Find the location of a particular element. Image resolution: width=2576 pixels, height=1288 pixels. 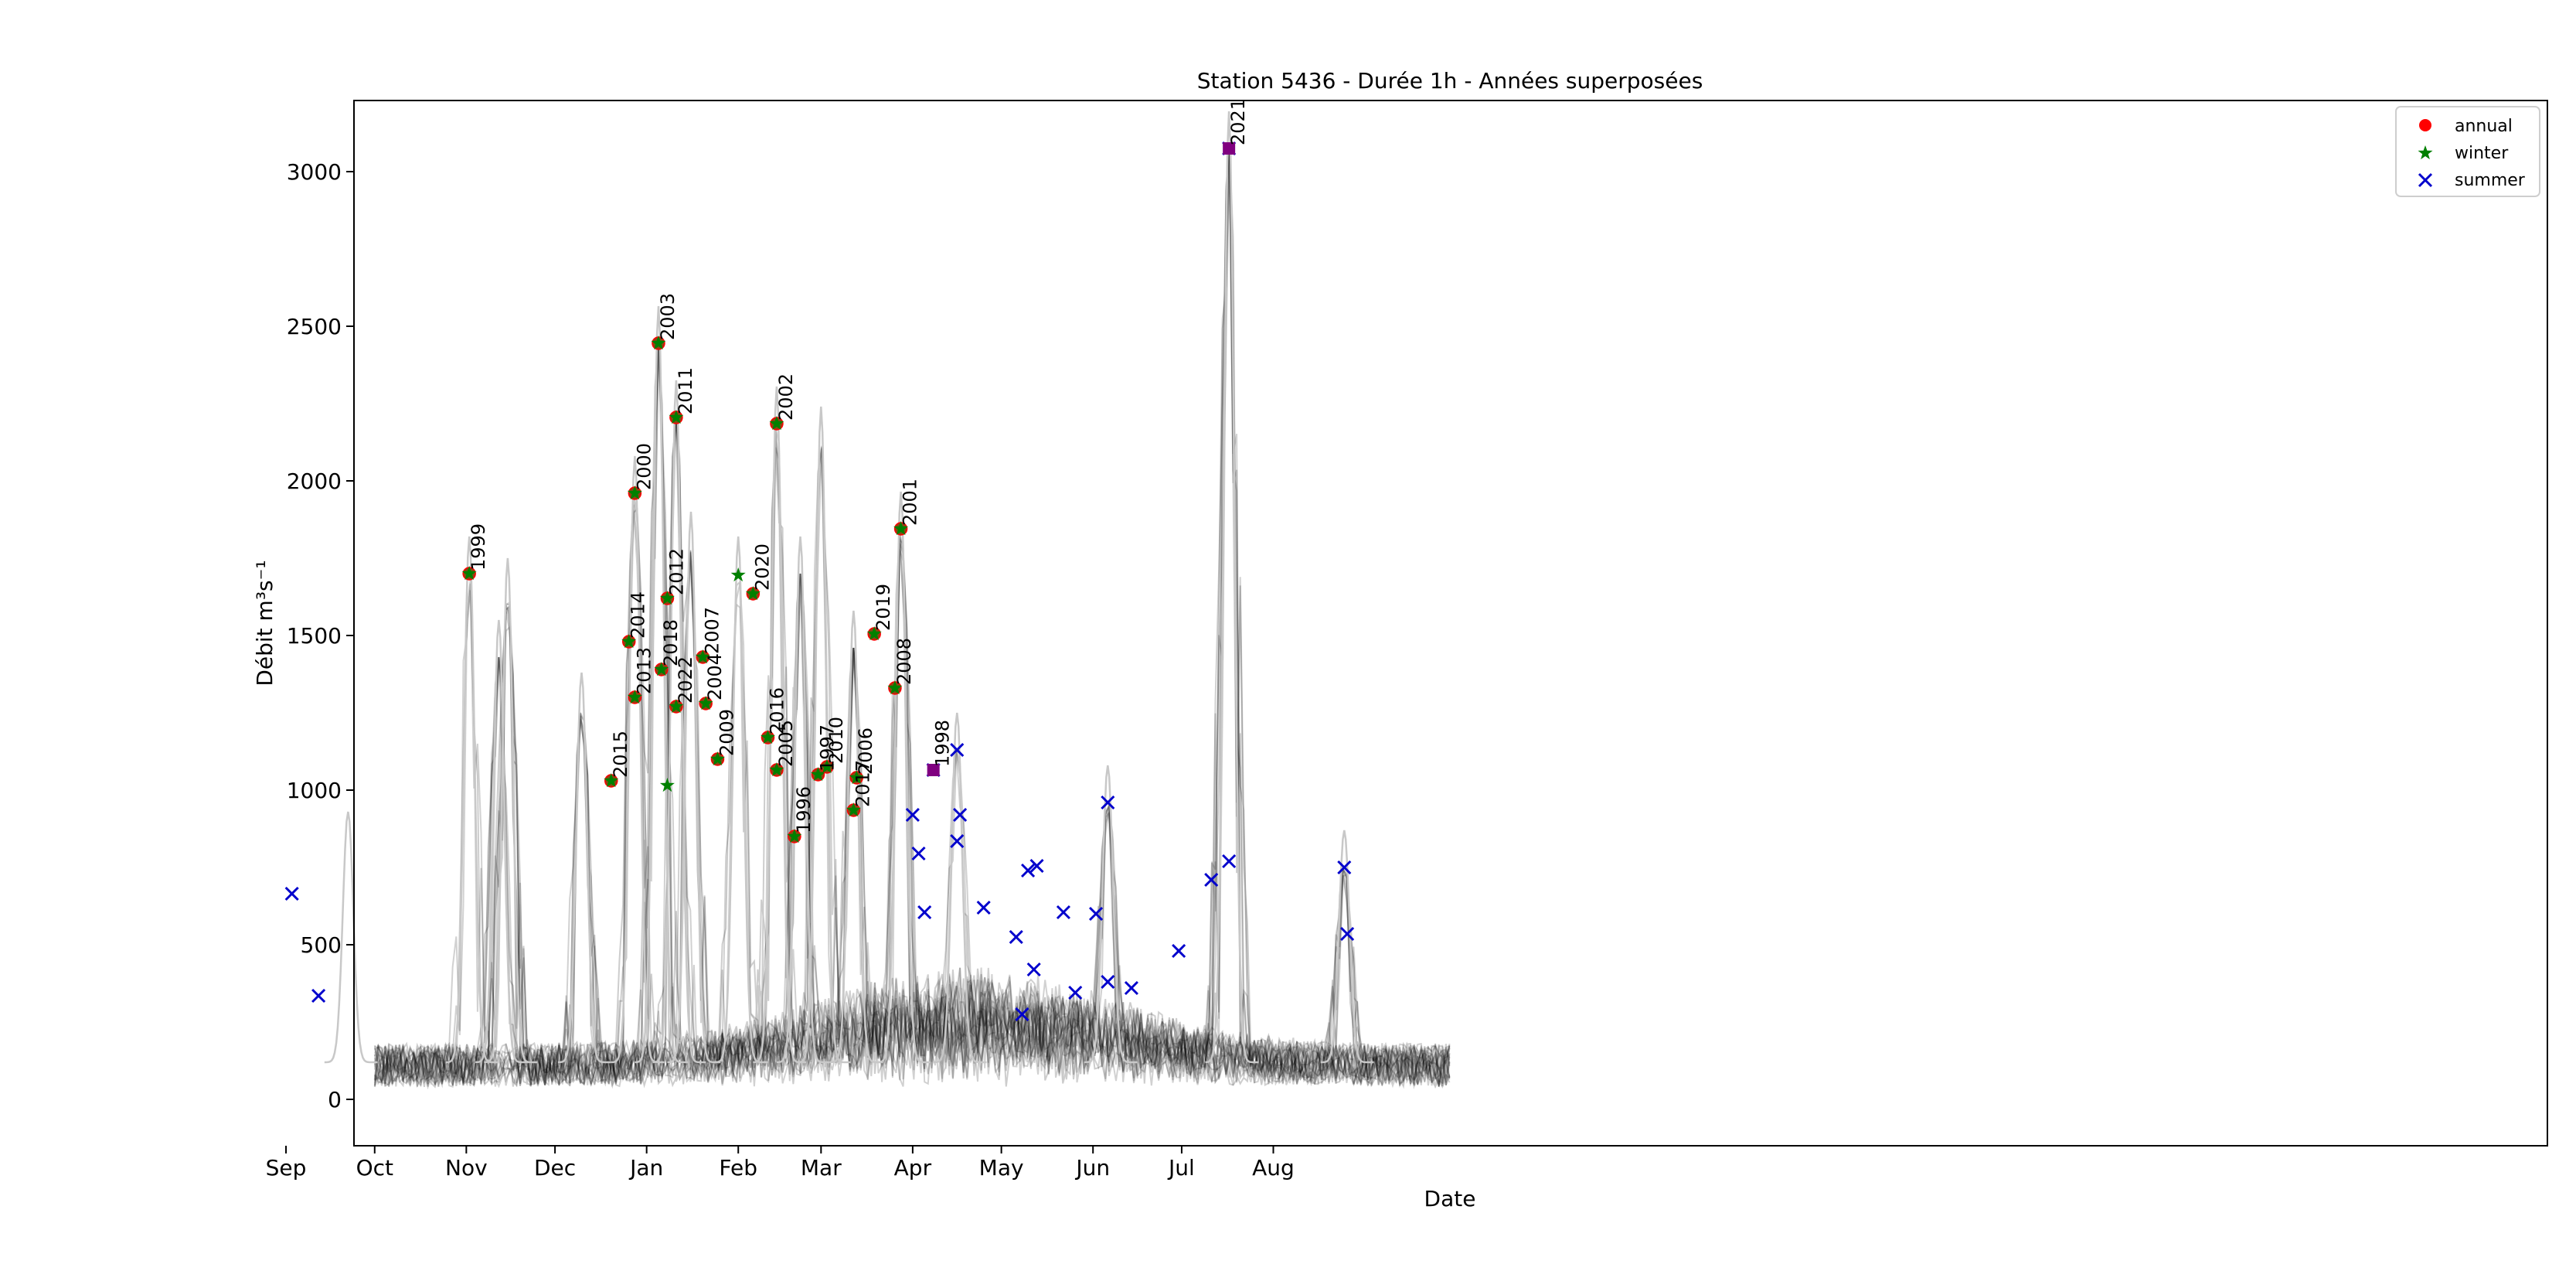

winter-marker is located at coordinates (738, 574).